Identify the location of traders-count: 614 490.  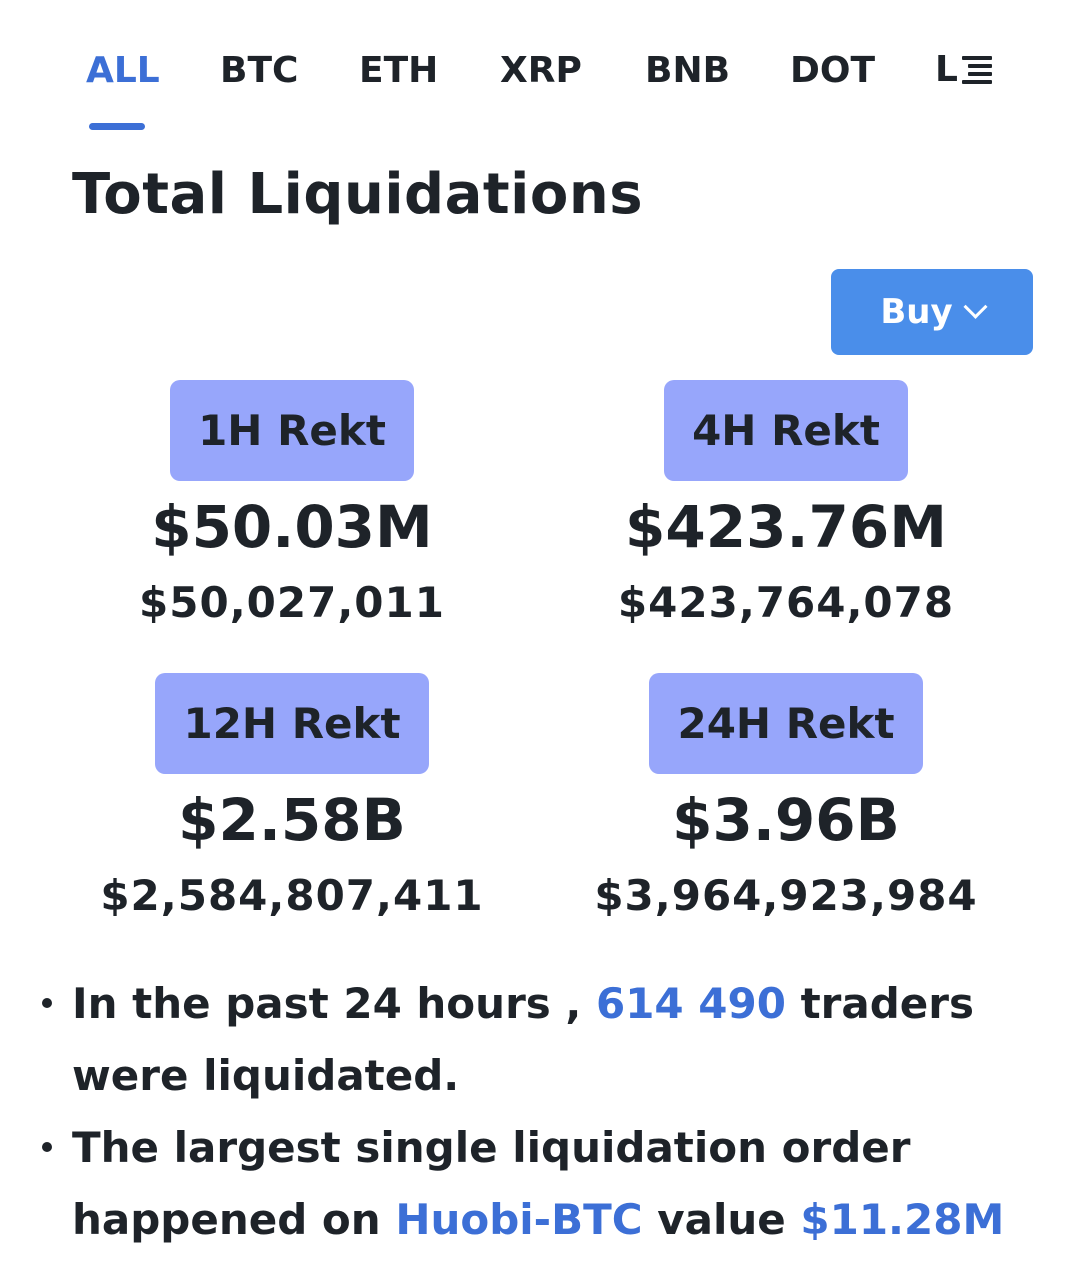
(690, 1003).